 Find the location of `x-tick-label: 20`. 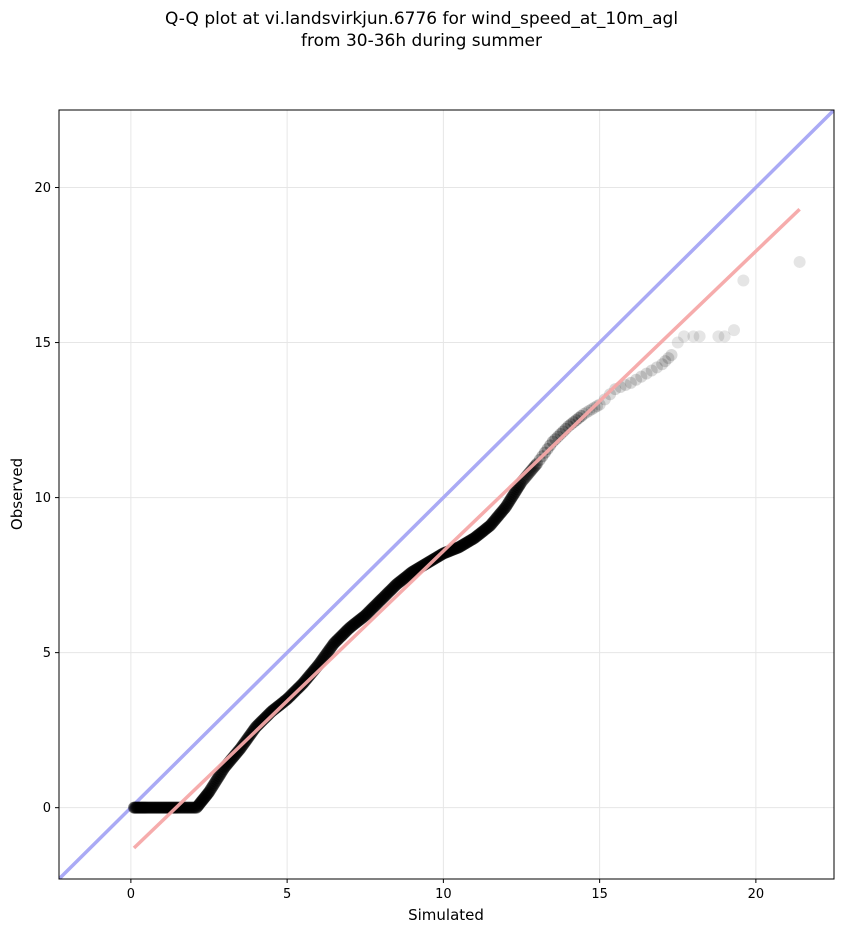

x-tick-label: 20 is located at coordinates (756, 894).